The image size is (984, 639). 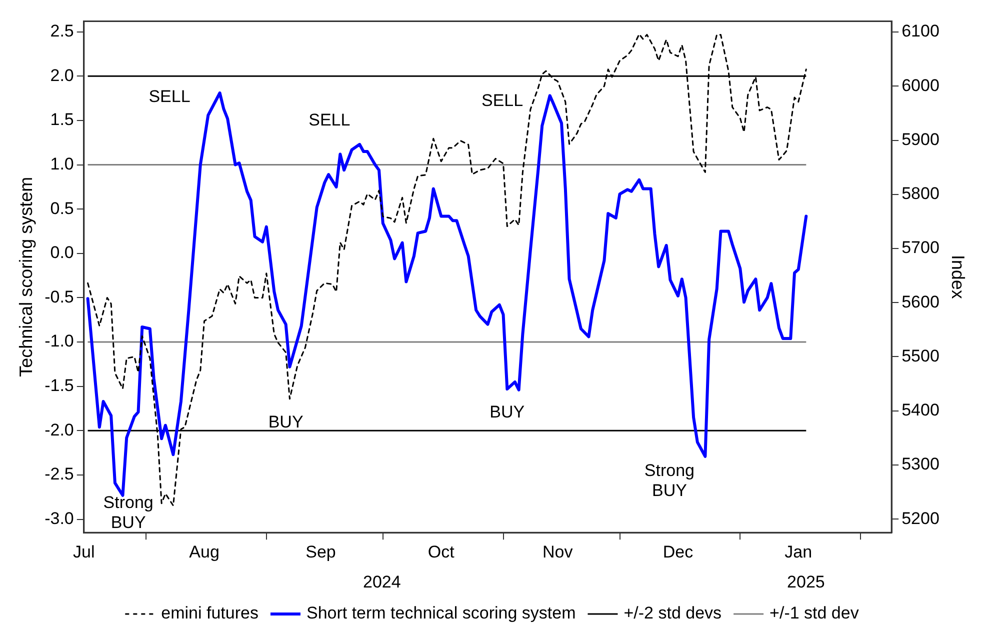 I want to click on text: 2024, so click(x=382, y=582).